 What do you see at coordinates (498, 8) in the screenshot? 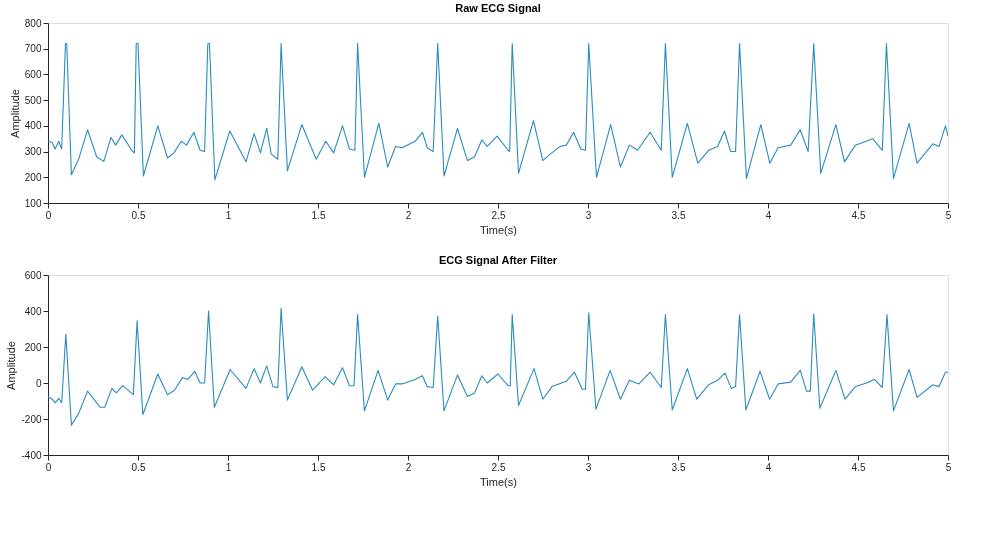
I see `chart-title: Raw ECG Signal` at bounding box center [498, 8].